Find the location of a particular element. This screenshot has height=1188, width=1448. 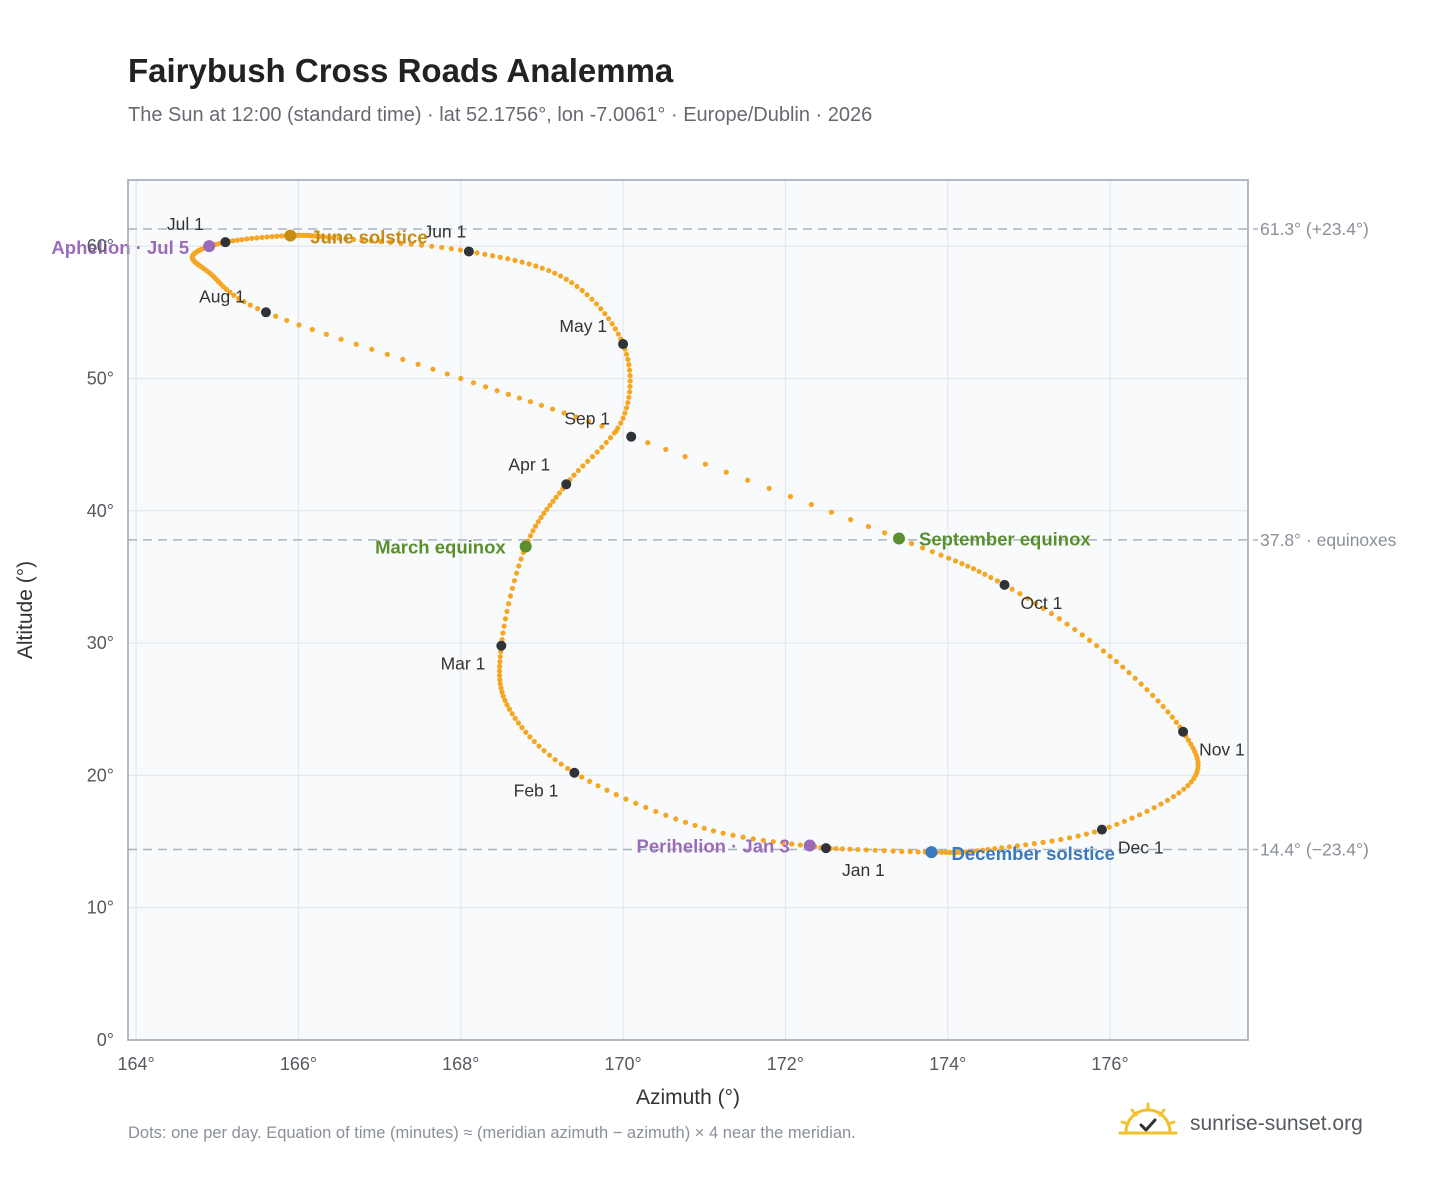

month-label: May 1 is located at coordinates (583, 326).